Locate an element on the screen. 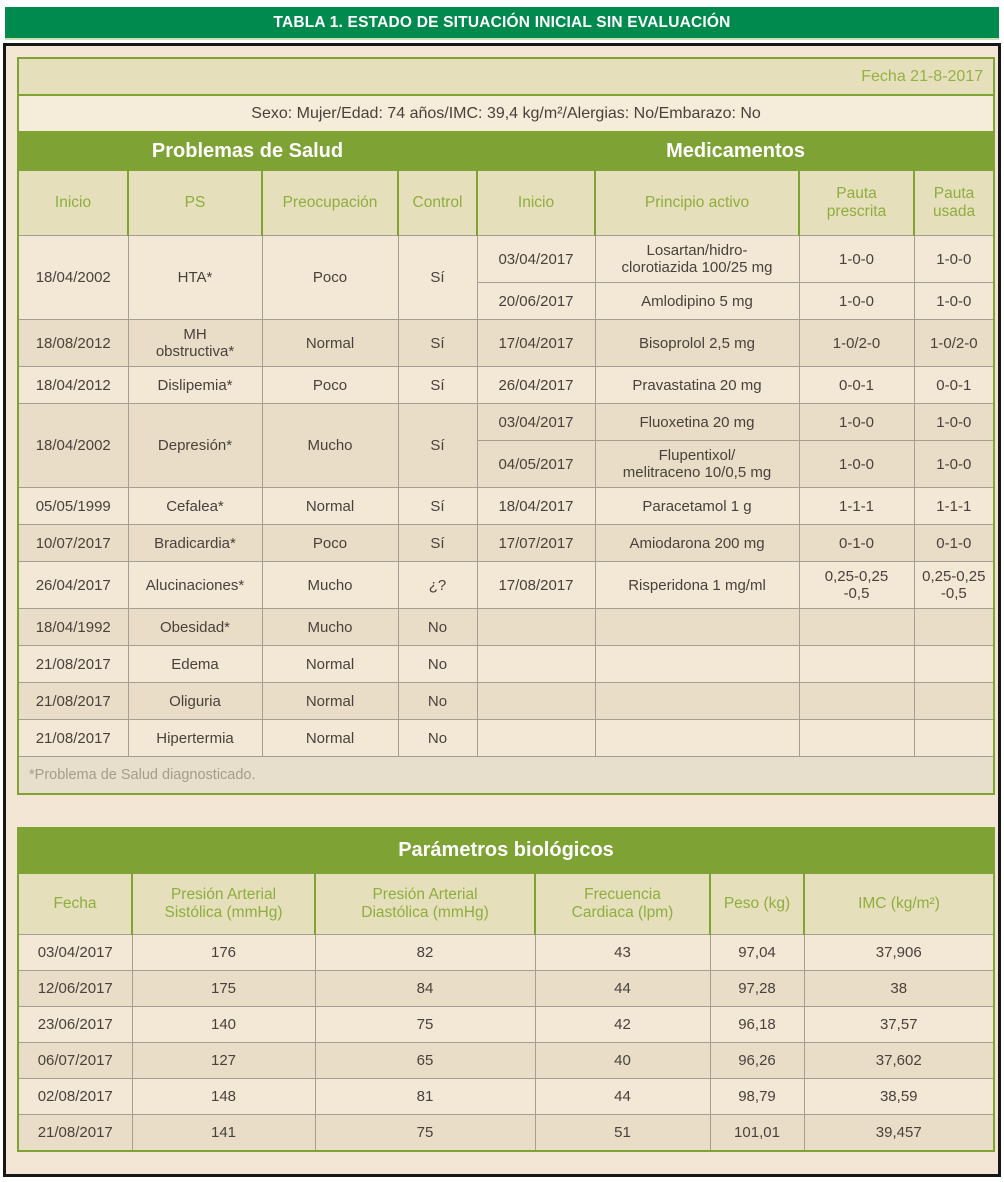 The image size is (1004, 1182). table-row: 02/08/2017 148 81 44 98,79 38,59 is located at coordinates (506, 1096).